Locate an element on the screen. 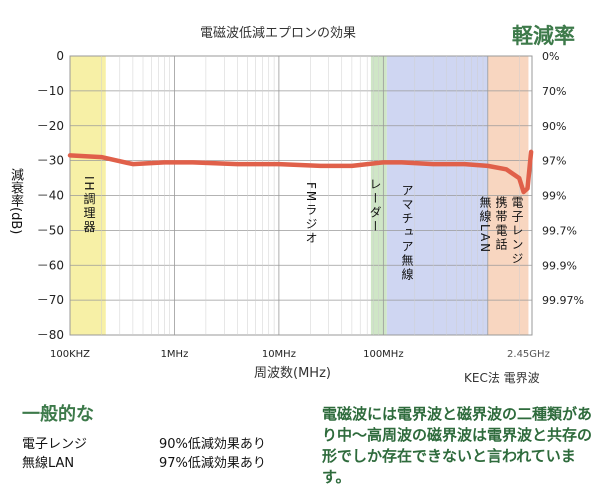 The width and height of the screenshot is (600, 488). band-label-mobile: 携帯電話 is located at coordinates (501, 224).